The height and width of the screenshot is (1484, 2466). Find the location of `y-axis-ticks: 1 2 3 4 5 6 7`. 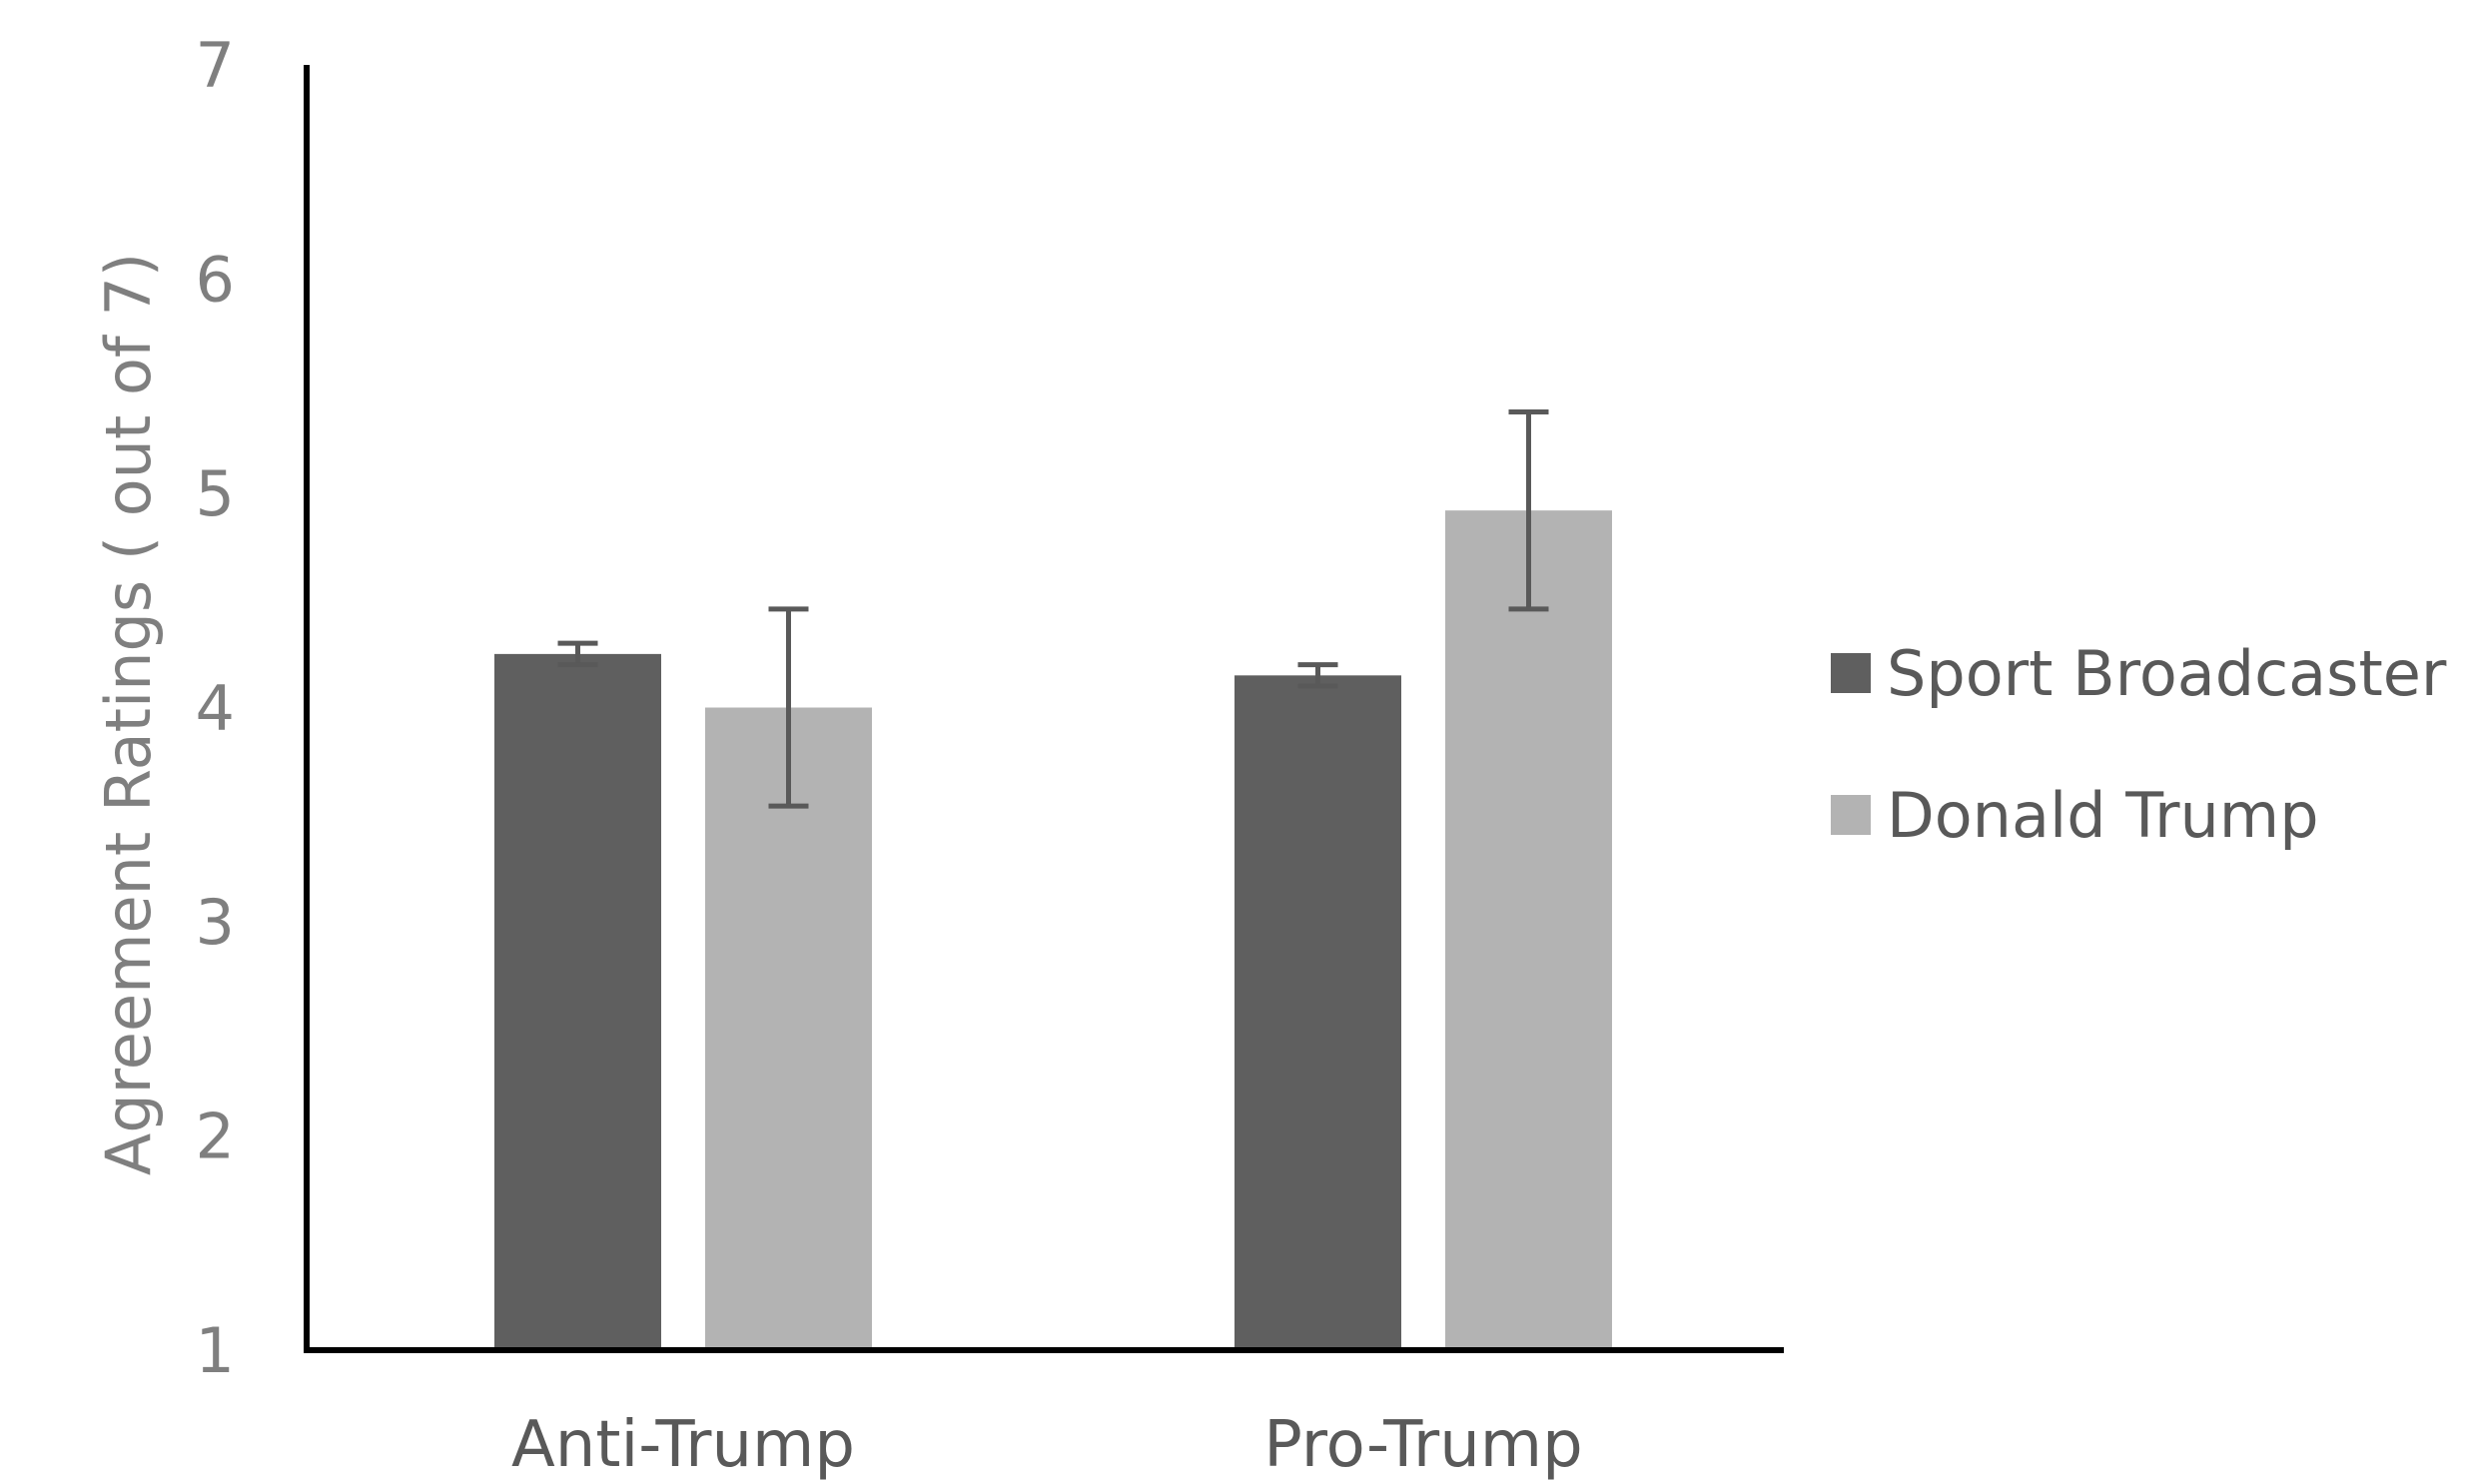

y-axis-ticks: 1 2 3 4 5 6 7 is located at coordinates (216, 708).